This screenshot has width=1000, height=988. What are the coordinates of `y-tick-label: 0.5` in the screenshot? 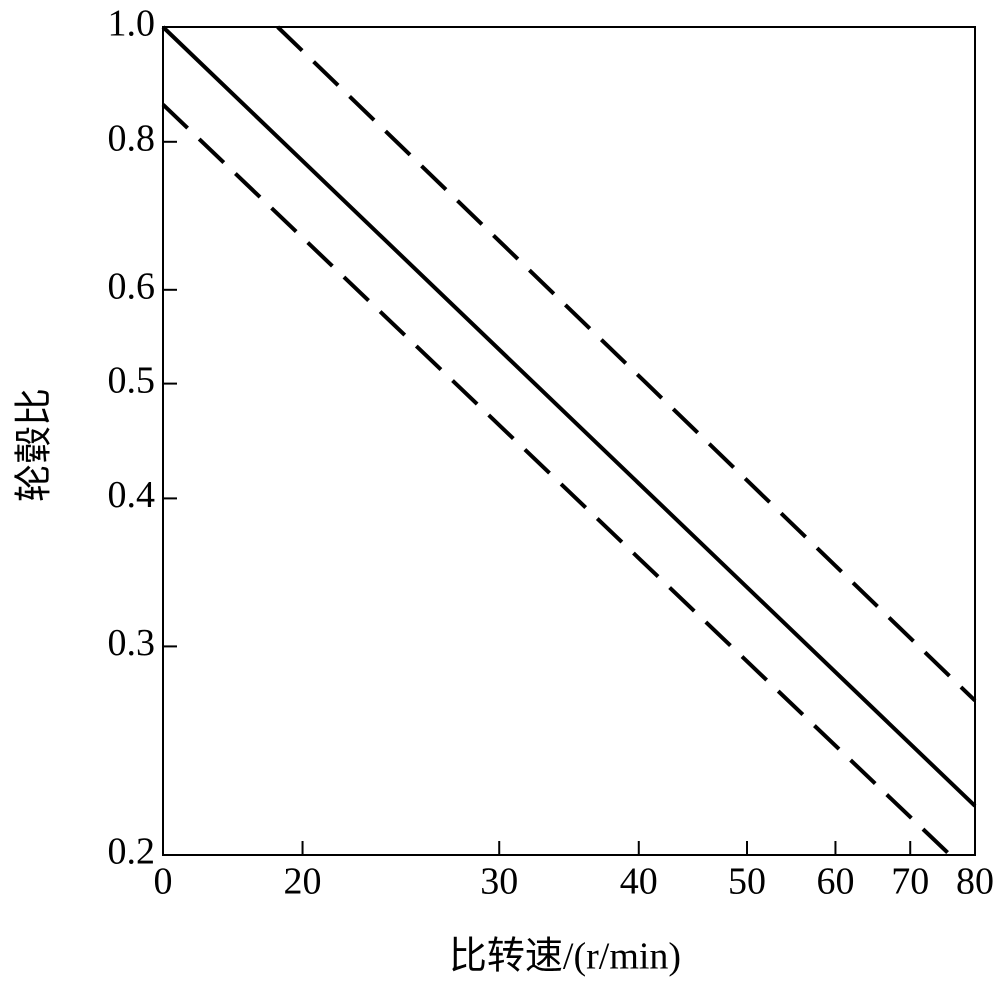 It's located at (132, 380).